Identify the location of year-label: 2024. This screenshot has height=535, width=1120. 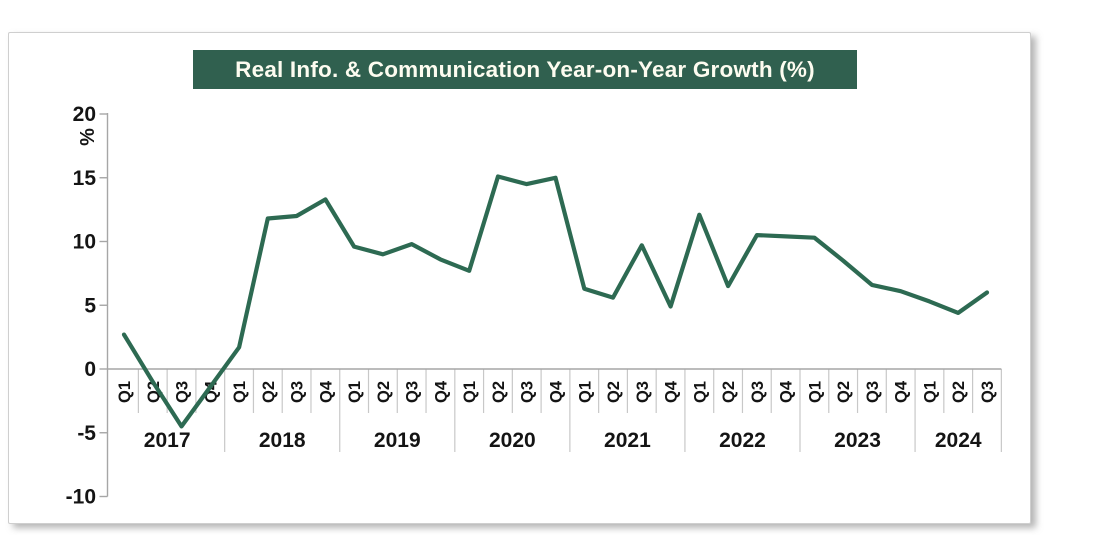
(958, 440).